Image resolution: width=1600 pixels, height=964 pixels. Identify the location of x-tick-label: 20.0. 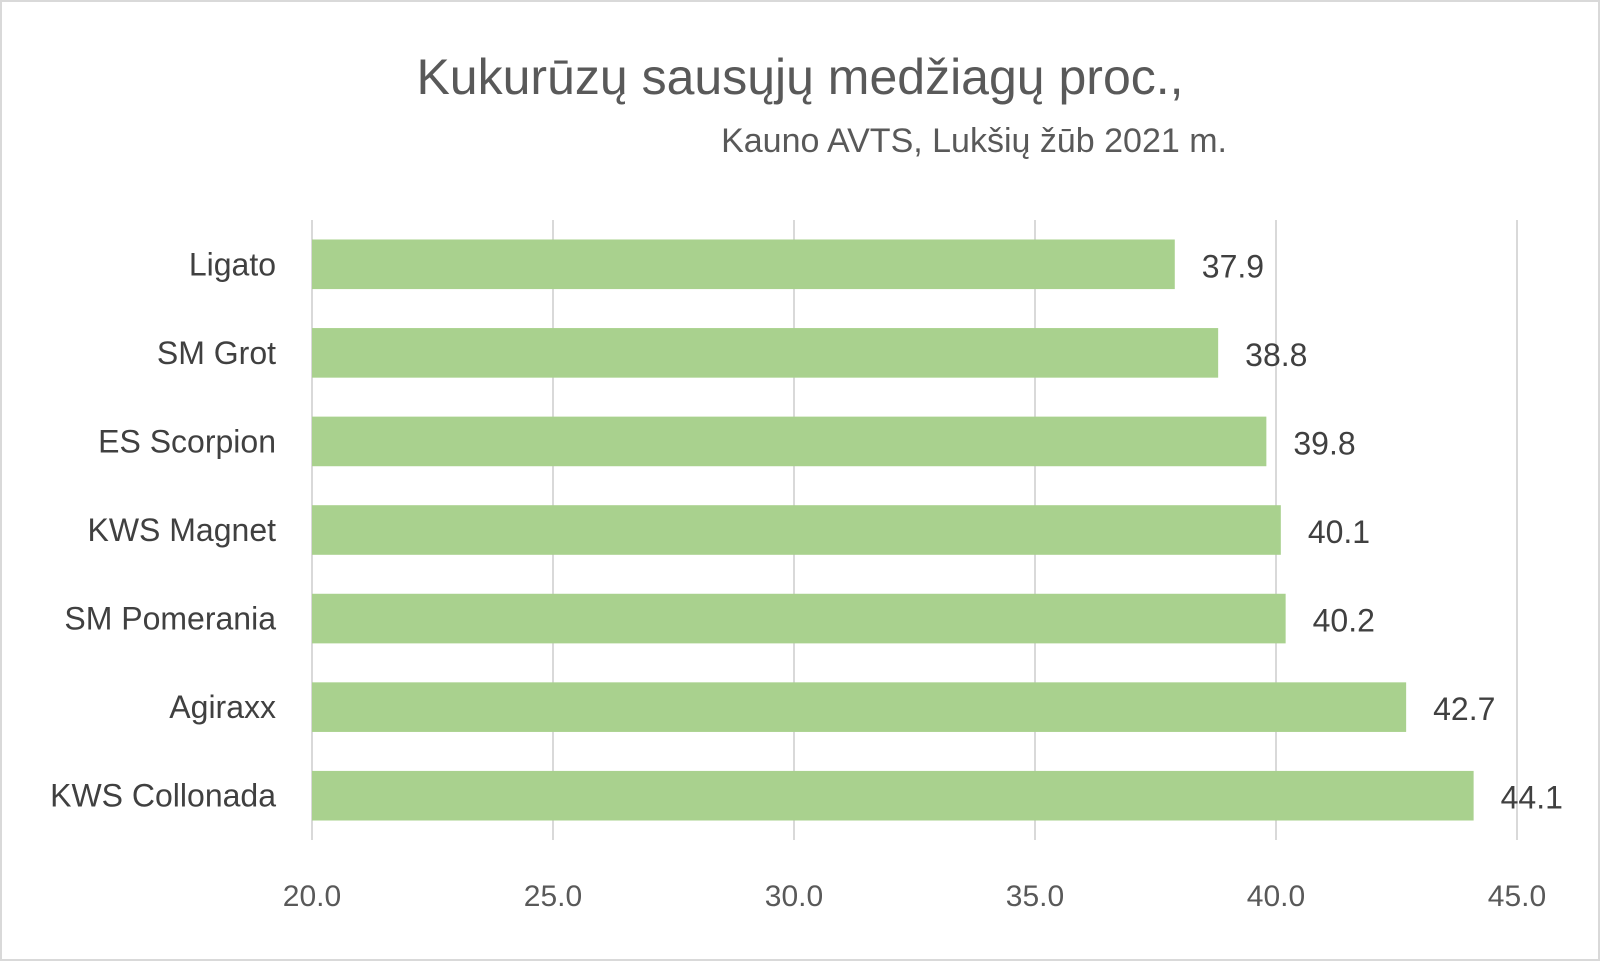
(312, 896).